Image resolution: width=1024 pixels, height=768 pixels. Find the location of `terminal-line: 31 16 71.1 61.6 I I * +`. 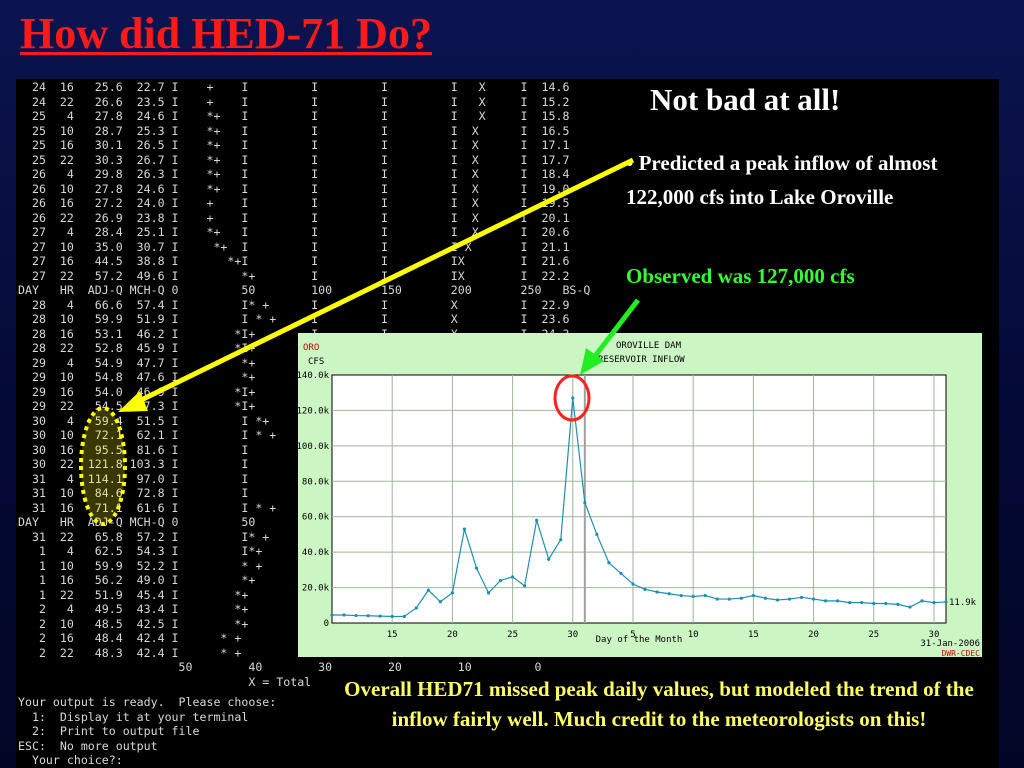

terminal-line: 31 16 71.1 61.6 I I * + is located at coordinates (147, 507).